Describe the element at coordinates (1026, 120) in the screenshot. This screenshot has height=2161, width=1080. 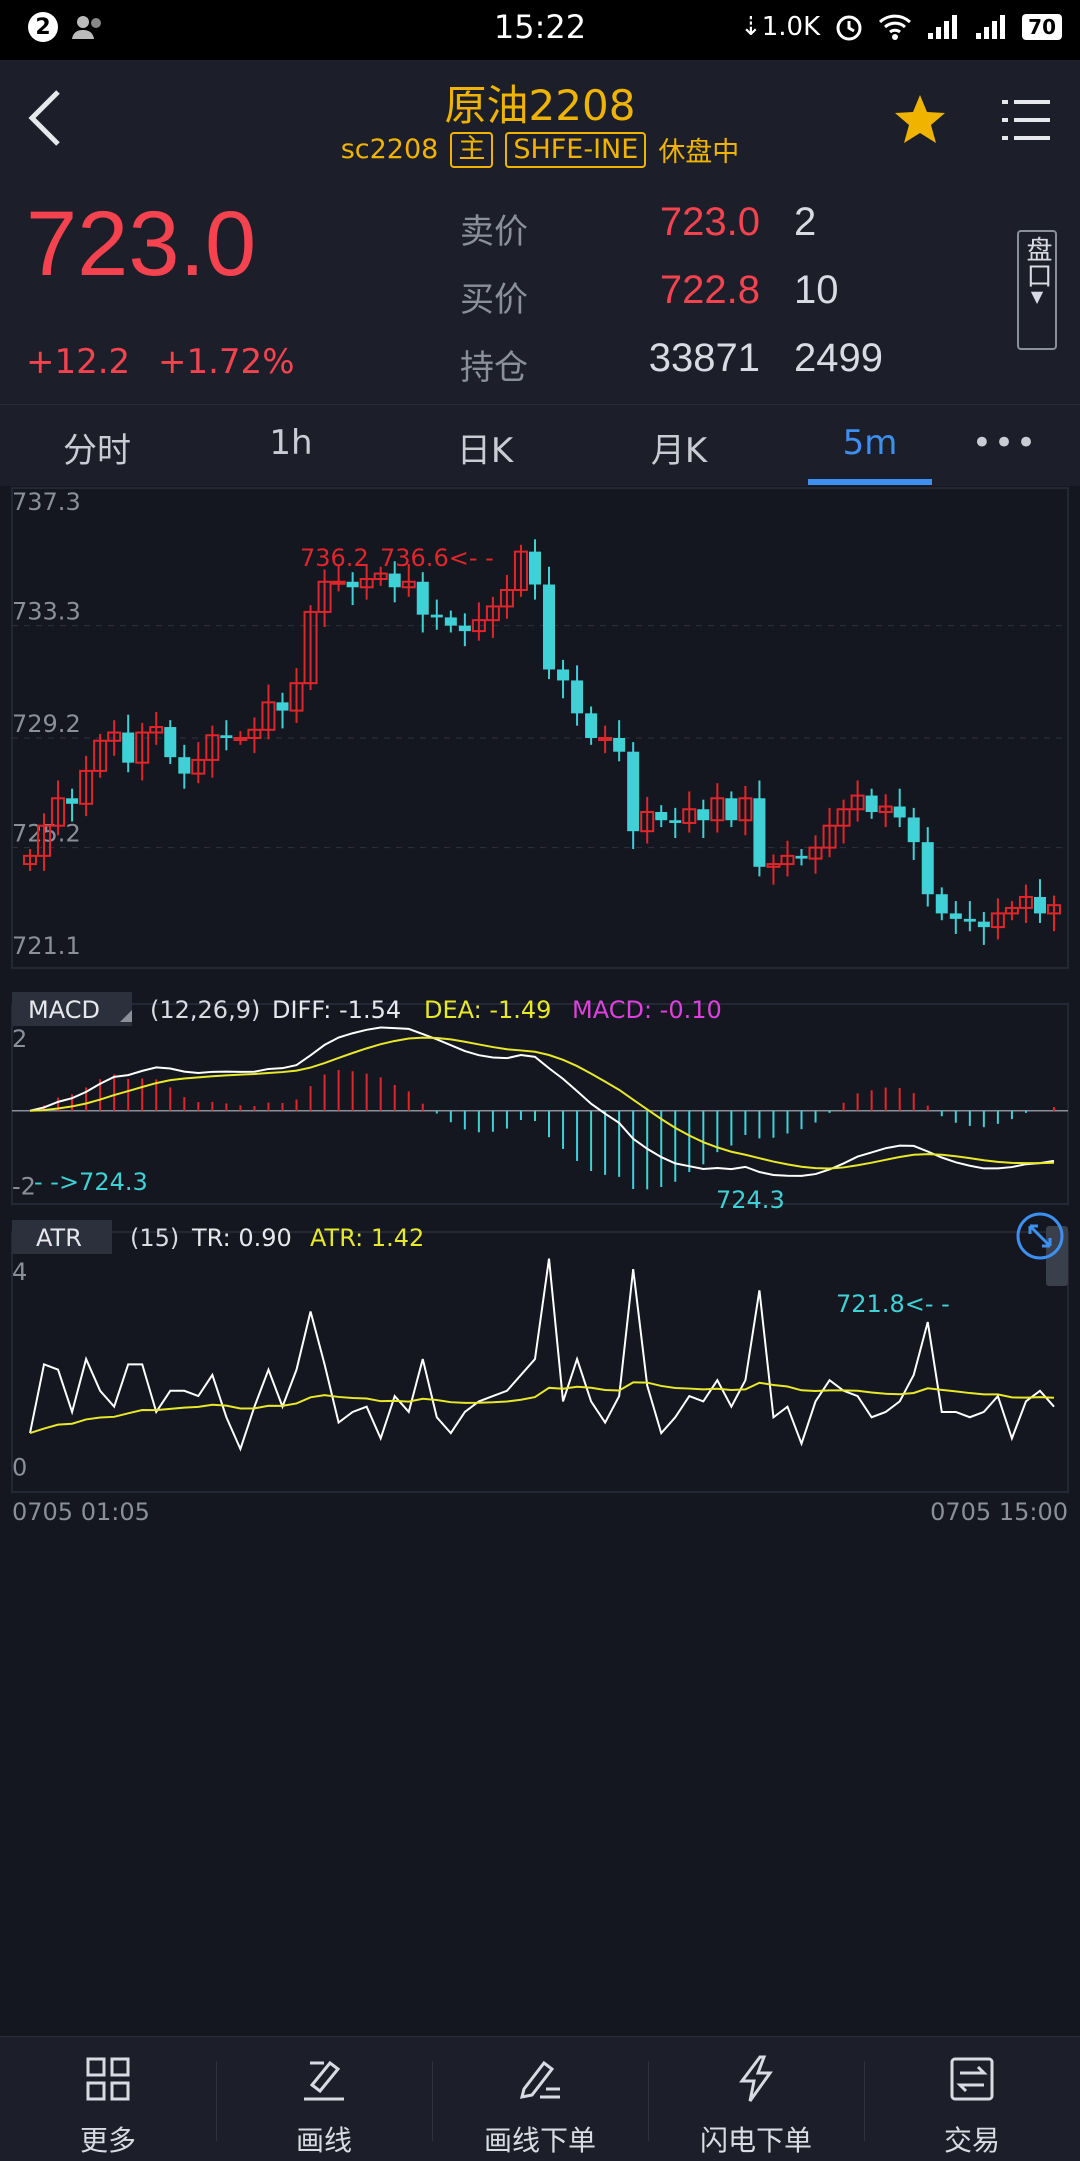
I see `menu-icon` at that location.